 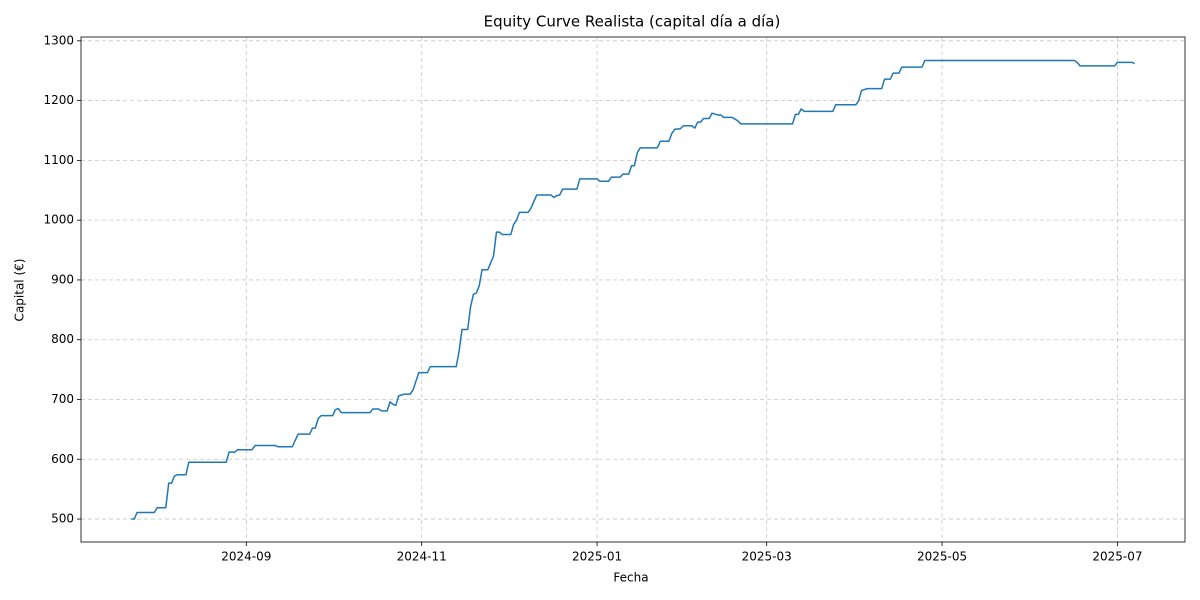 What do you see at coordinates (58, 100) in the screenshot?
I see `y-tick-label: 1200` at bounding box center [58, 100].